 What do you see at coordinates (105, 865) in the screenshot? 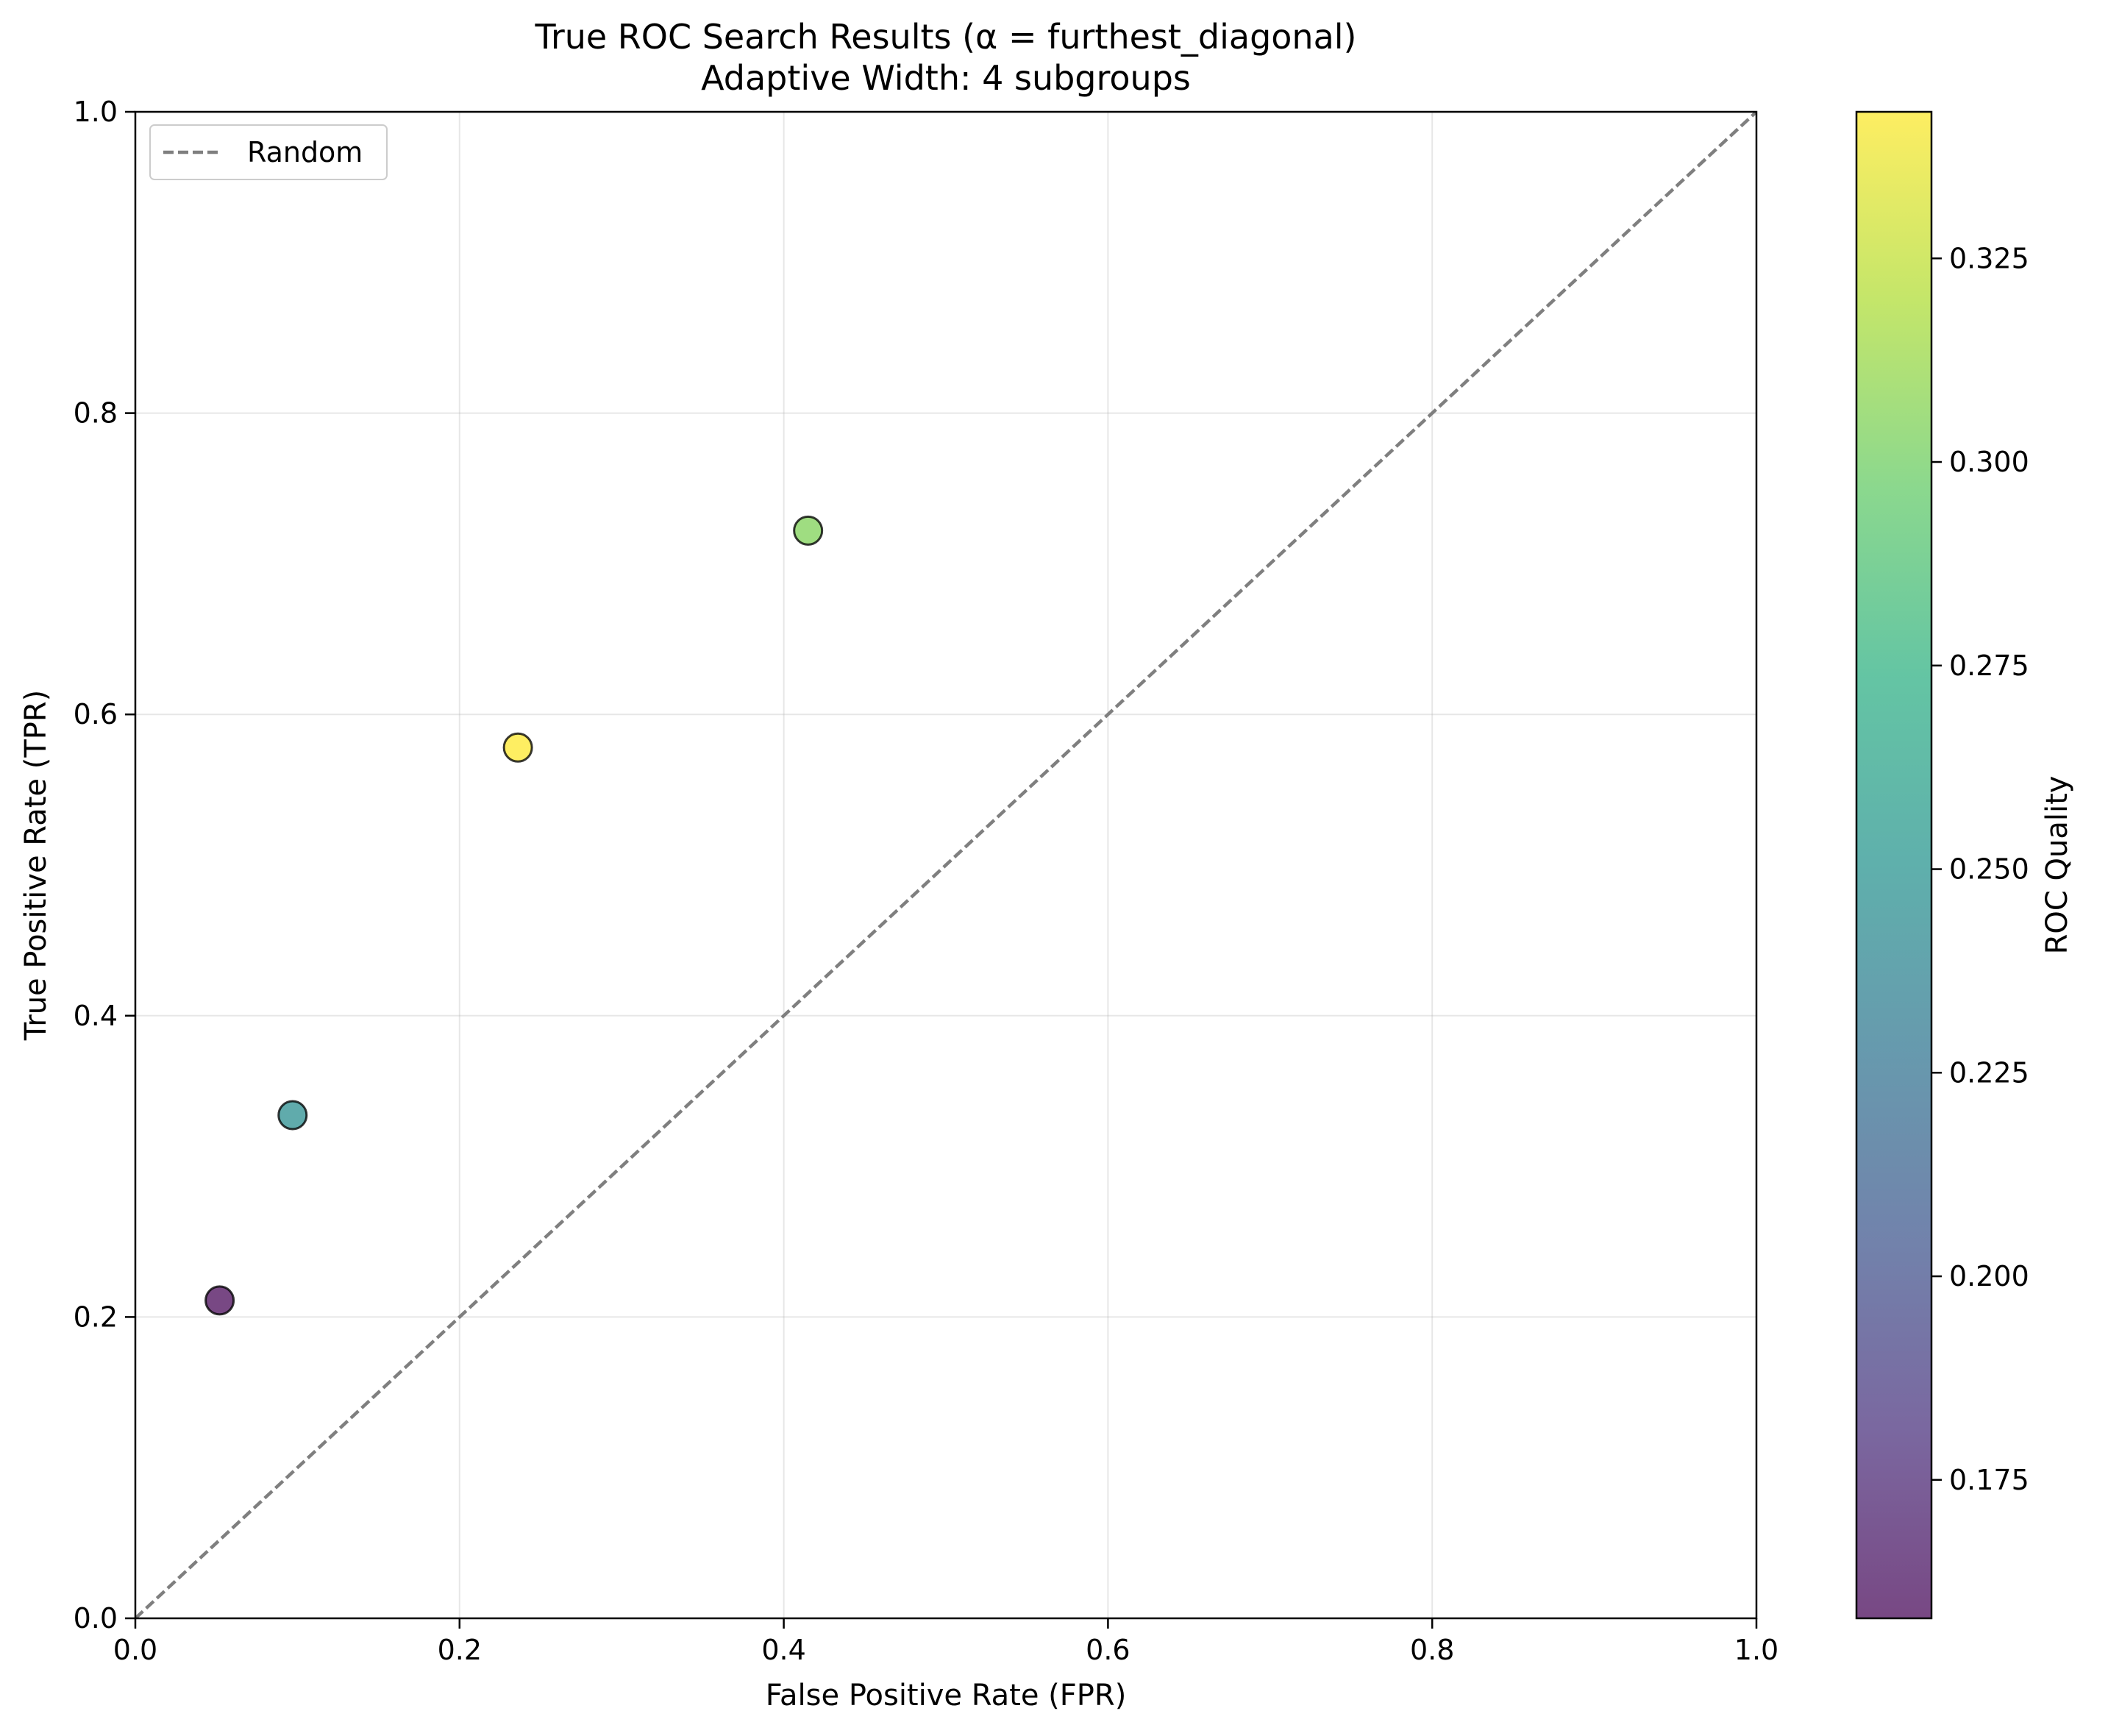
I see `y-axis-ticks: 0.0 0.2 0.4 0.6 0.8 1.0` at bounding box center [105, 865].